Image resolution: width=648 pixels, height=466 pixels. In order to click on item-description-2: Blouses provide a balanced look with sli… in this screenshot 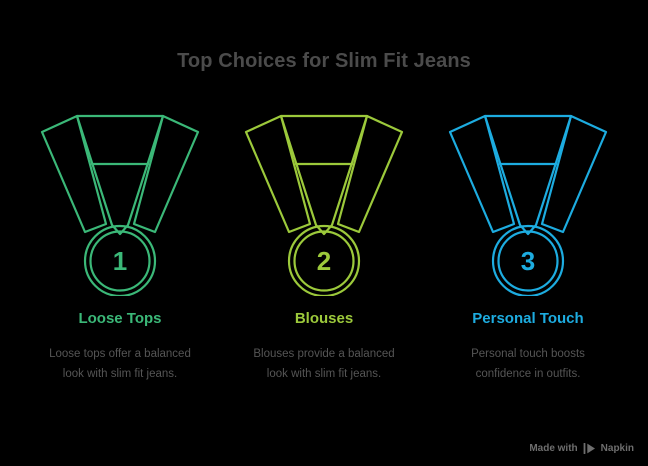, I will do `click(324, 364)`.